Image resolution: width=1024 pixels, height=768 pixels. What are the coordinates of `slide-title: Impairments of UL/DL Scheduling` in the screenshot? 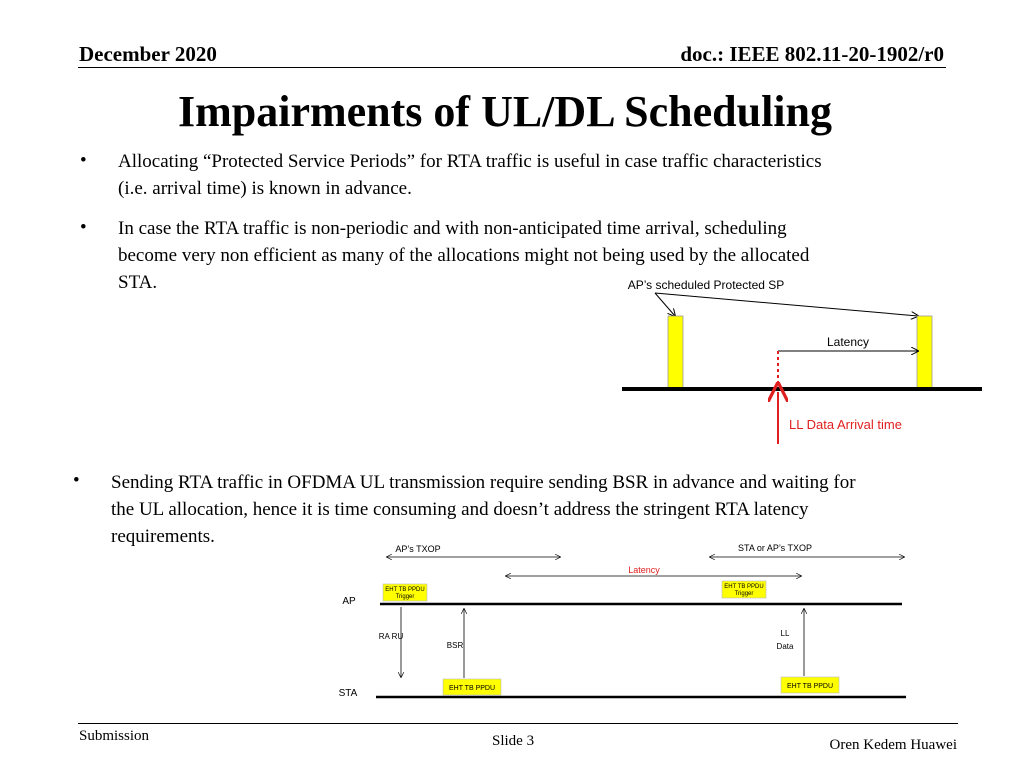 It's located at (505, 111).